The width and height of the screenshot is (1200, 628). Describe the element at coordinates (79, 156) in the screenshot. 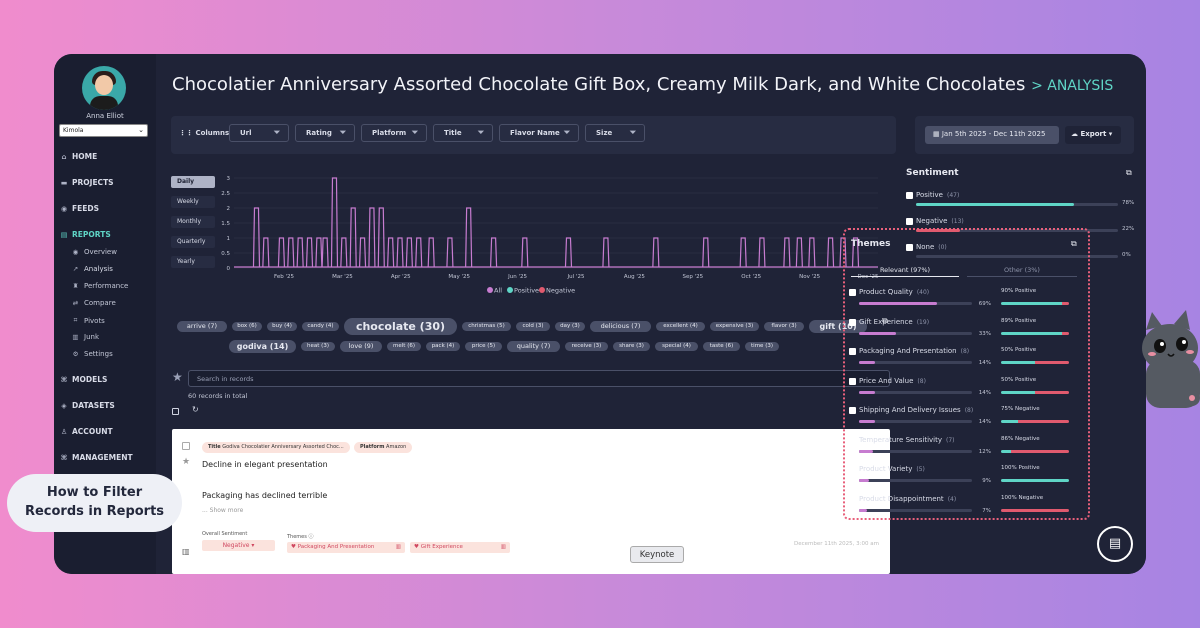

I see `nav-home: ⌂ HOME` at that location.